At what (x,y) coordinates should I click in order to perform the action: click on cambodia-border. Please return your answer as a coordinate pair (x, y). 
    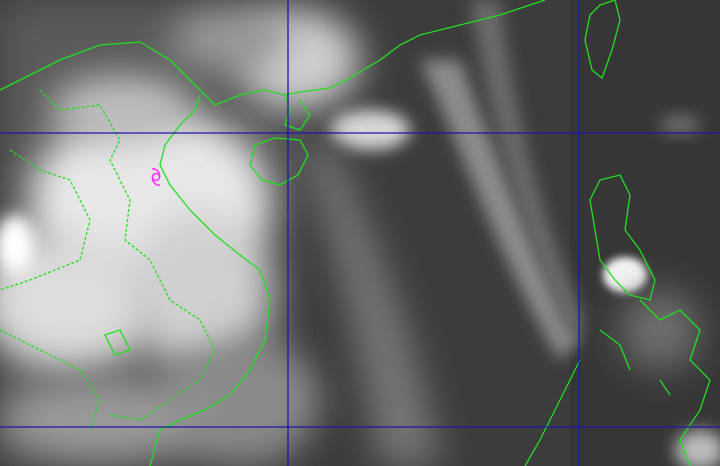
    Looking at the image, I should click on (50, 380).